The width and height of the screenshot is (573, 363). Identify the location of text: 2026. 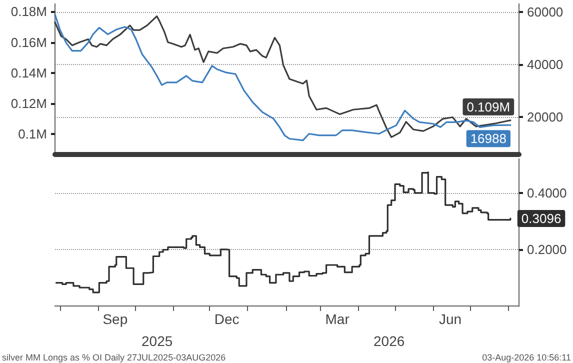
(389, 341).